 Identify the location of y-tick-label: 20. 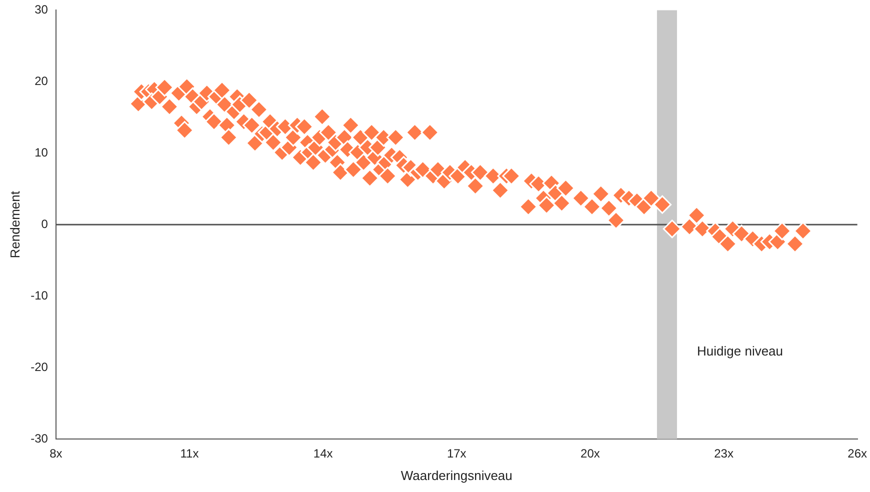
(41, 81).